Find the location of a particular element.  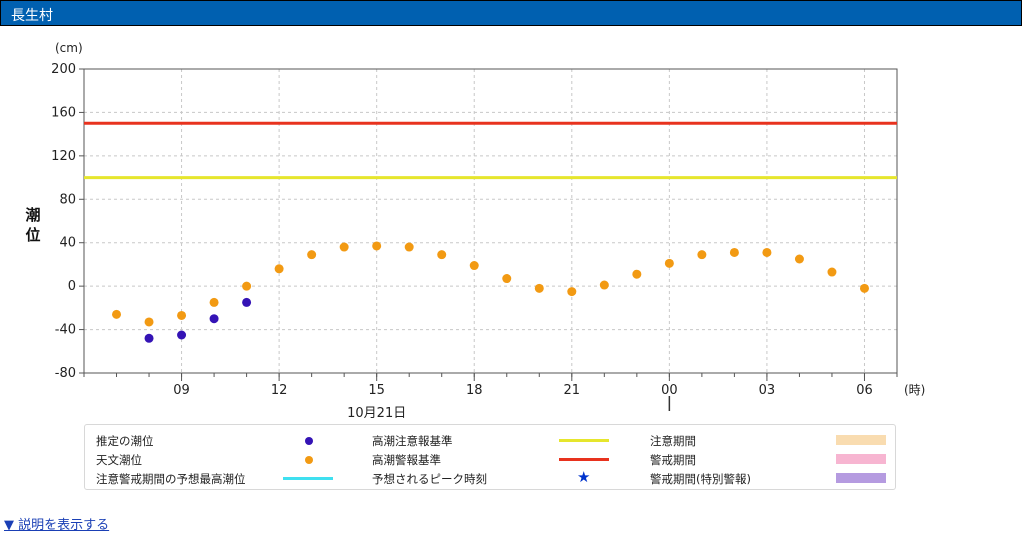

y-tick-label: 80 is located at coordinates (67, 199).